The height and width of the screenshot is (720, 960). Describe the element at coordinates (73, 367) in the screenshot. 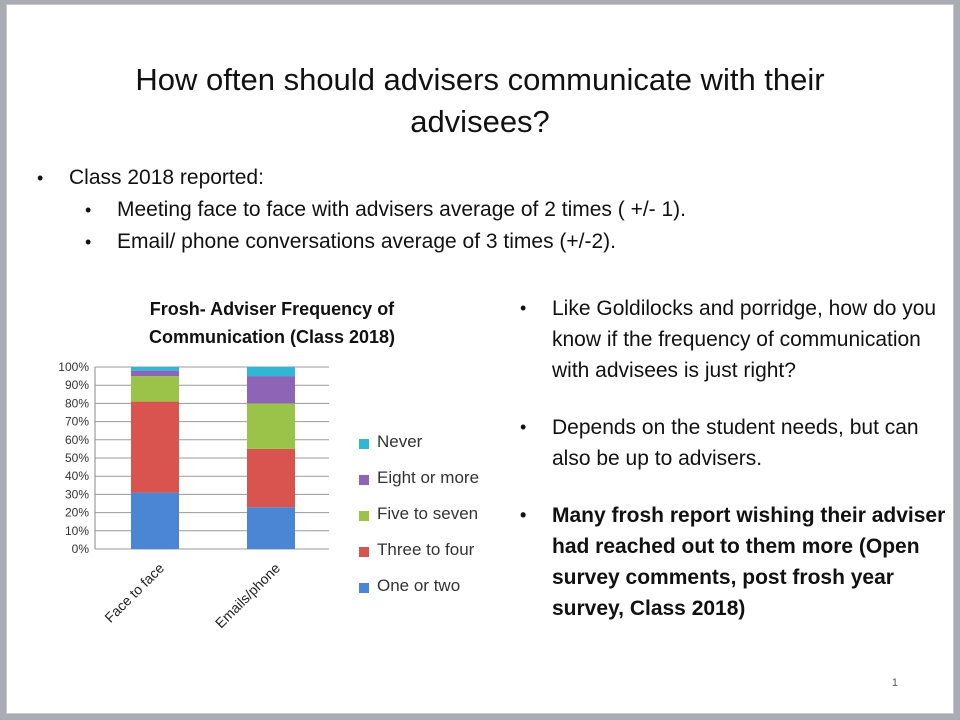

I see `y-tick-label: 100%` at that location.